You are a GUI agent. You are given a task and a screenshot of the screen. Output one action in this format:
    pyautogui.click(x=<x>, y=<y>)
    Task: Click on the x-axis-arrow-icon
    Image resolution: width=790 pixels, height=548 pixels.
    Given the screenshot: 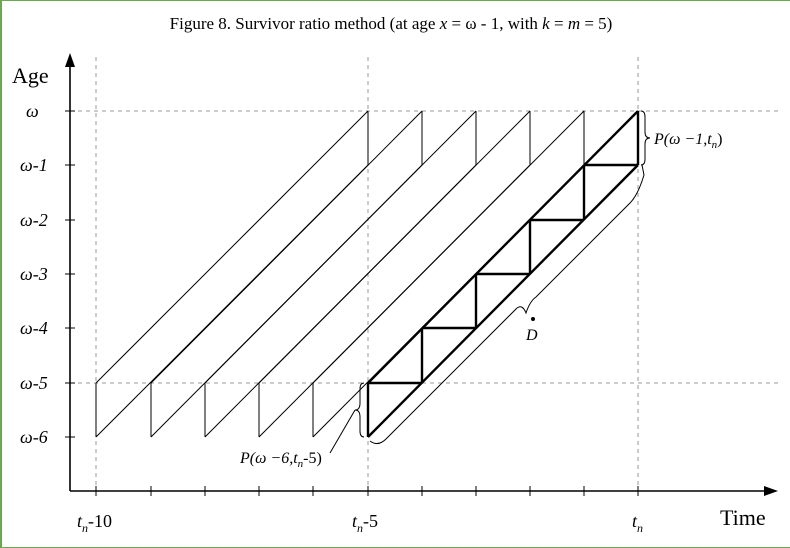 What is the action you would take?
    pyautogui.click(x=771, y=491)
    